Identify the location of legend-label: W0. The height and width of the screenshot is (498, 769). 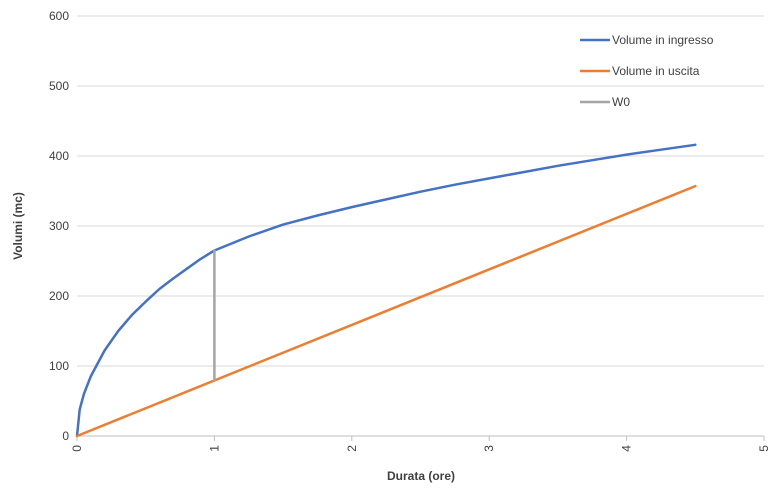
(621, 102).